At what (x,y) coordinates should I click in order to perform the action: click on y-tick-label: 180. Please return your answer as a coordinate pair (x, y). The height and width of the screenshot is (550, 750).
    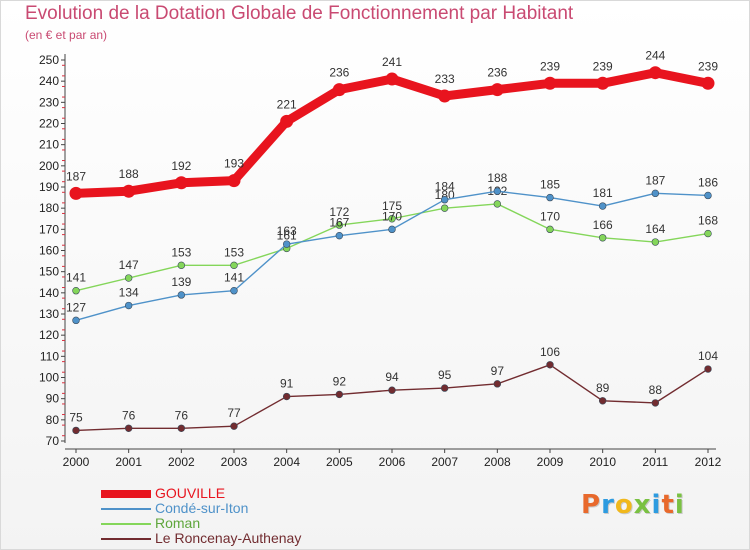
    Looking at the image, I should click on (49, 208).